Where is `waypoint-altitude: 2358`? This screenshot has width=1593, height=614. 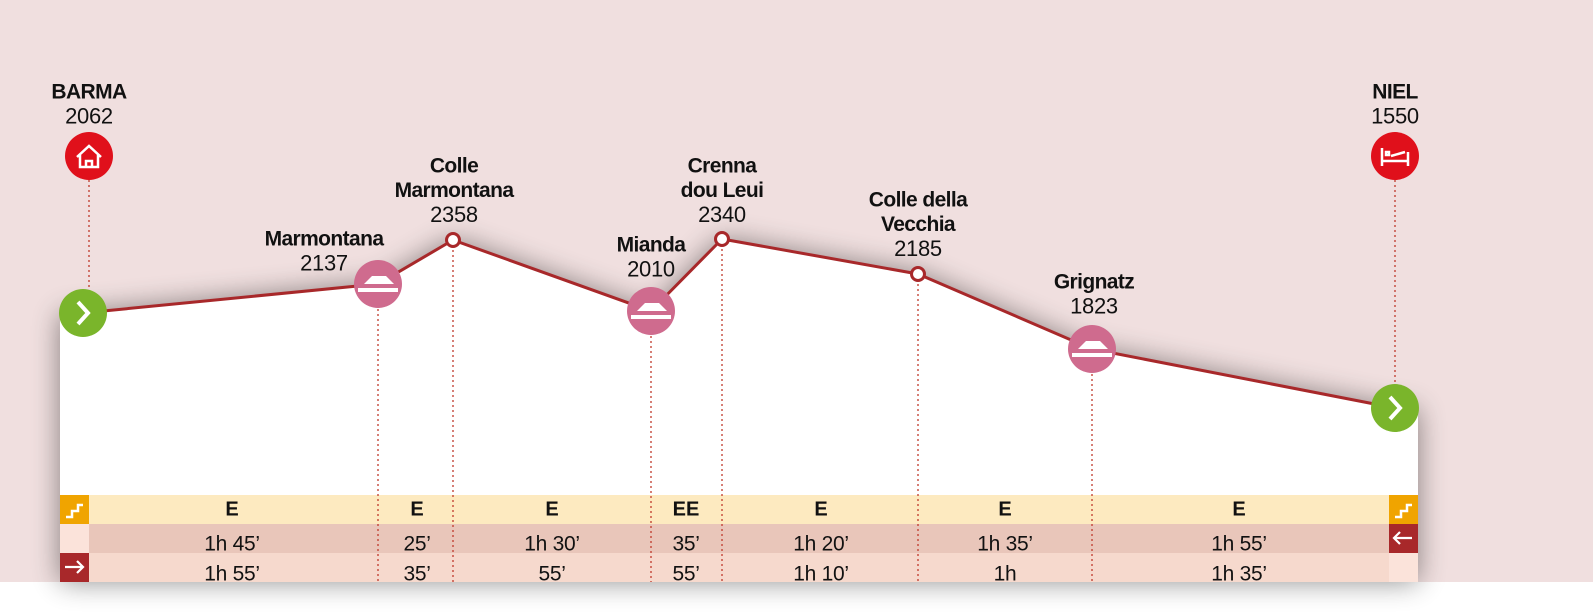 waypoint-altitude: 2358 is located at coordinates (454, 214).